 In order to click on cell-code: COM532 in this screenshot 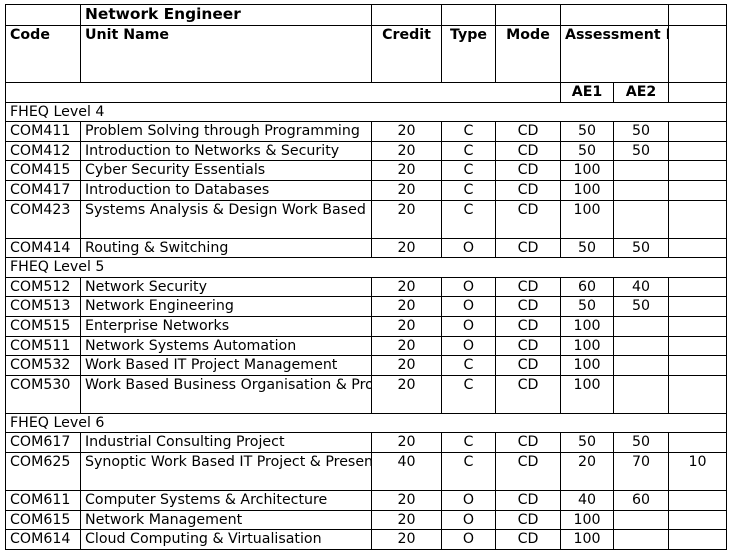, I will do `click(43, 365)`.